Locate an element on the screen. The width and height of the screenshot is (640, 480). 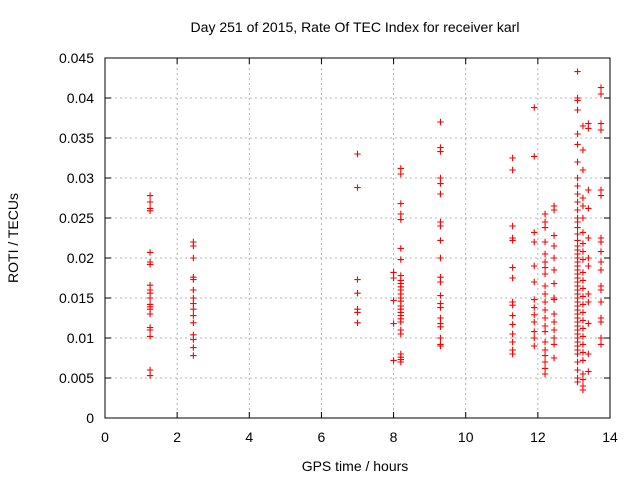
x-tick-label: 4 is located at coordinates (249, 437).